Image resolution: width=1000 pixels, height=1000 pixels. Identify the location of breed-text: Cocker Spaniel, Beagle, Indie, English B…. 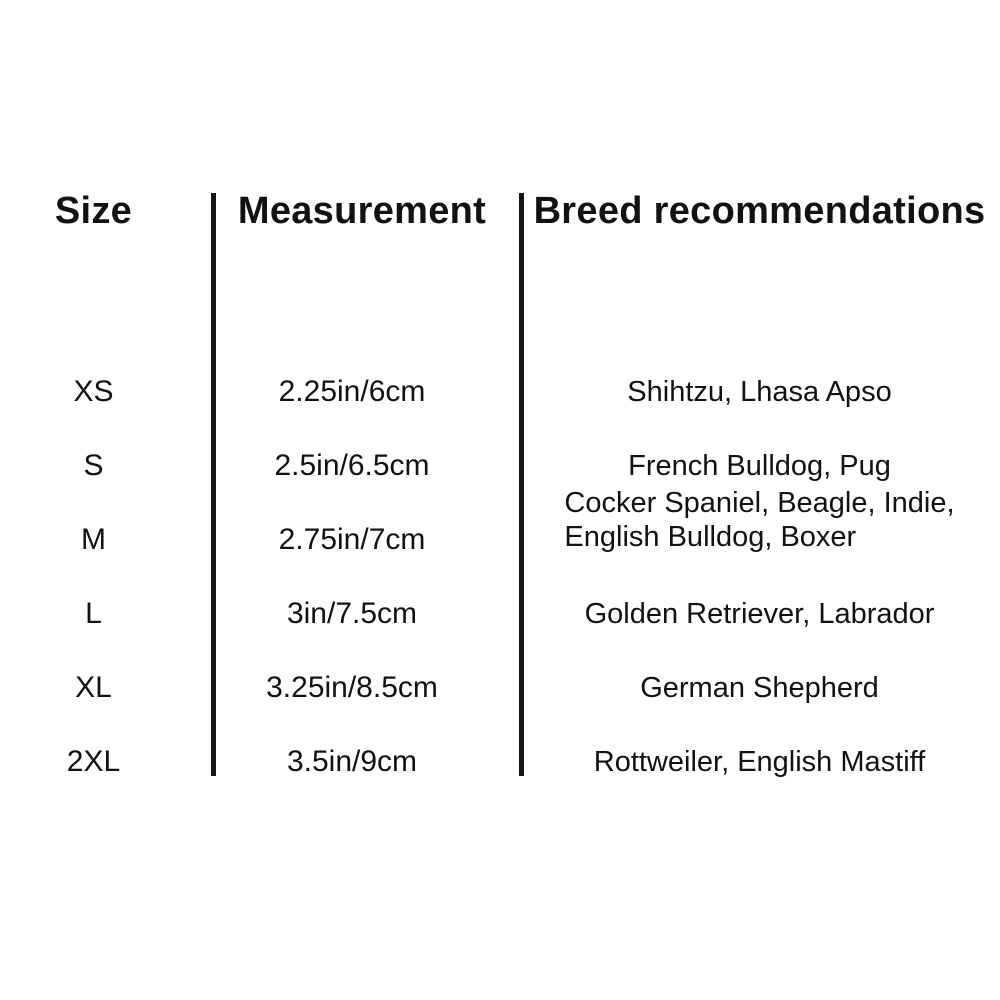
(759, 520).